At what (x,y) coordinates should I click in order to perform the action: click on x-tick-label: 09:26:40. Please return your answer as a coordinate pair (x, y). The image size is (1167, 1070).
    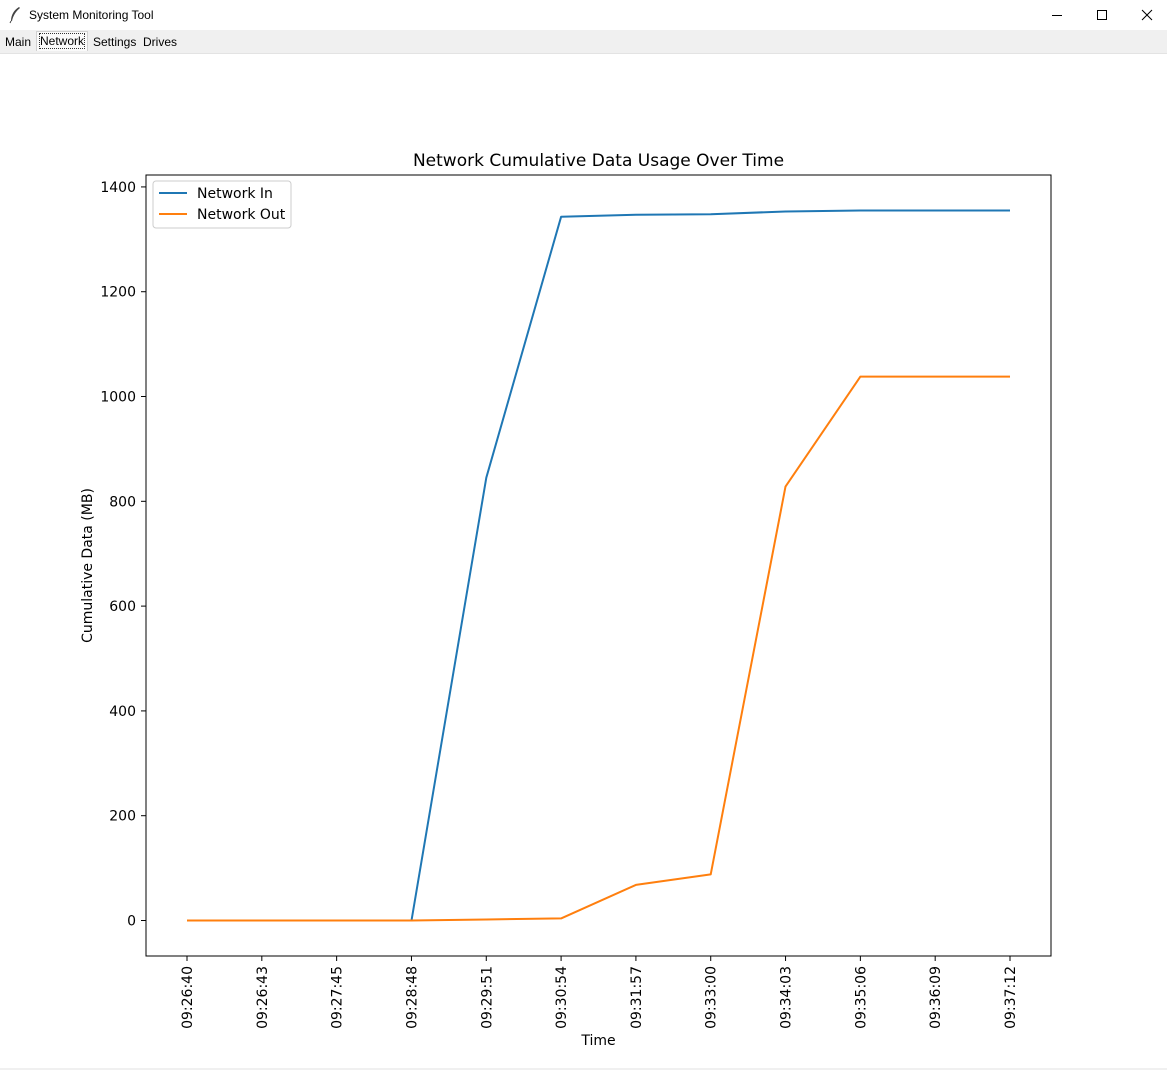
    Looking at the image, I should click on (188, 997).